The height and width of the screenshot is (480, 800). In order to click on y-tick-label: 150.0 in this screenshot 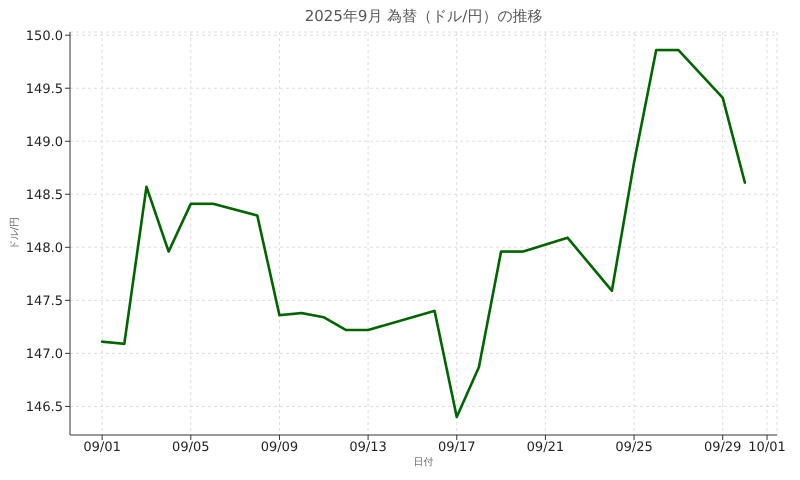, I will do `click(44, 36)`.